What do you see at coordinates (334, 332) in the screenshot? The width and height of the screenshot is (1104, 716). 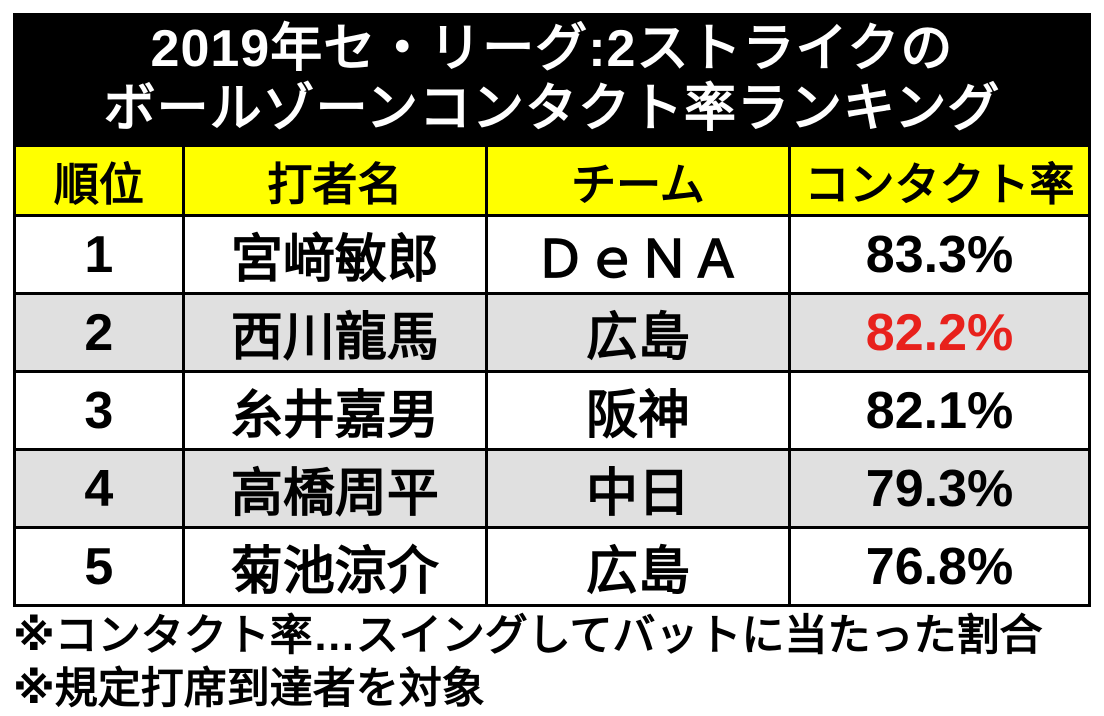 I see `batter-name-cell: 西川龍馬` at bounding box center [334, 332].